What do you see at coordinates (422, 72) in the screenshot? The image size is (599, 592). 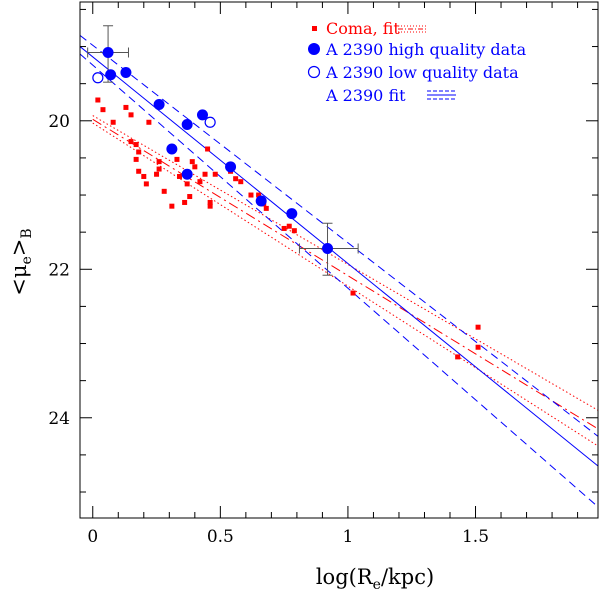 I see `legend-low-quality-label: A 2390 low quality data` at bounding box center [422, 72].